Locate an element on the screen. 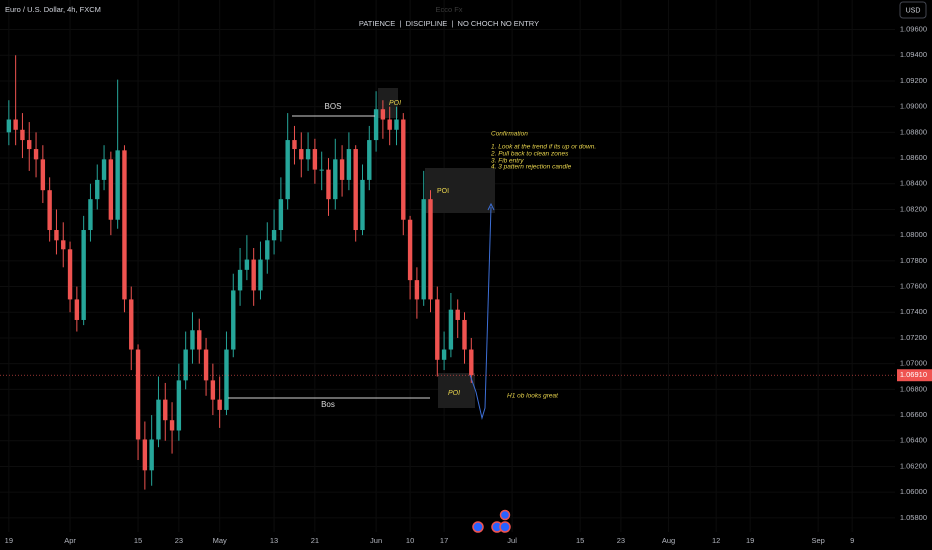 Image resolution: width=932 pixels, height=550 pixels. y-tick-label: 1.08000 is located at coordinates (913, 234).